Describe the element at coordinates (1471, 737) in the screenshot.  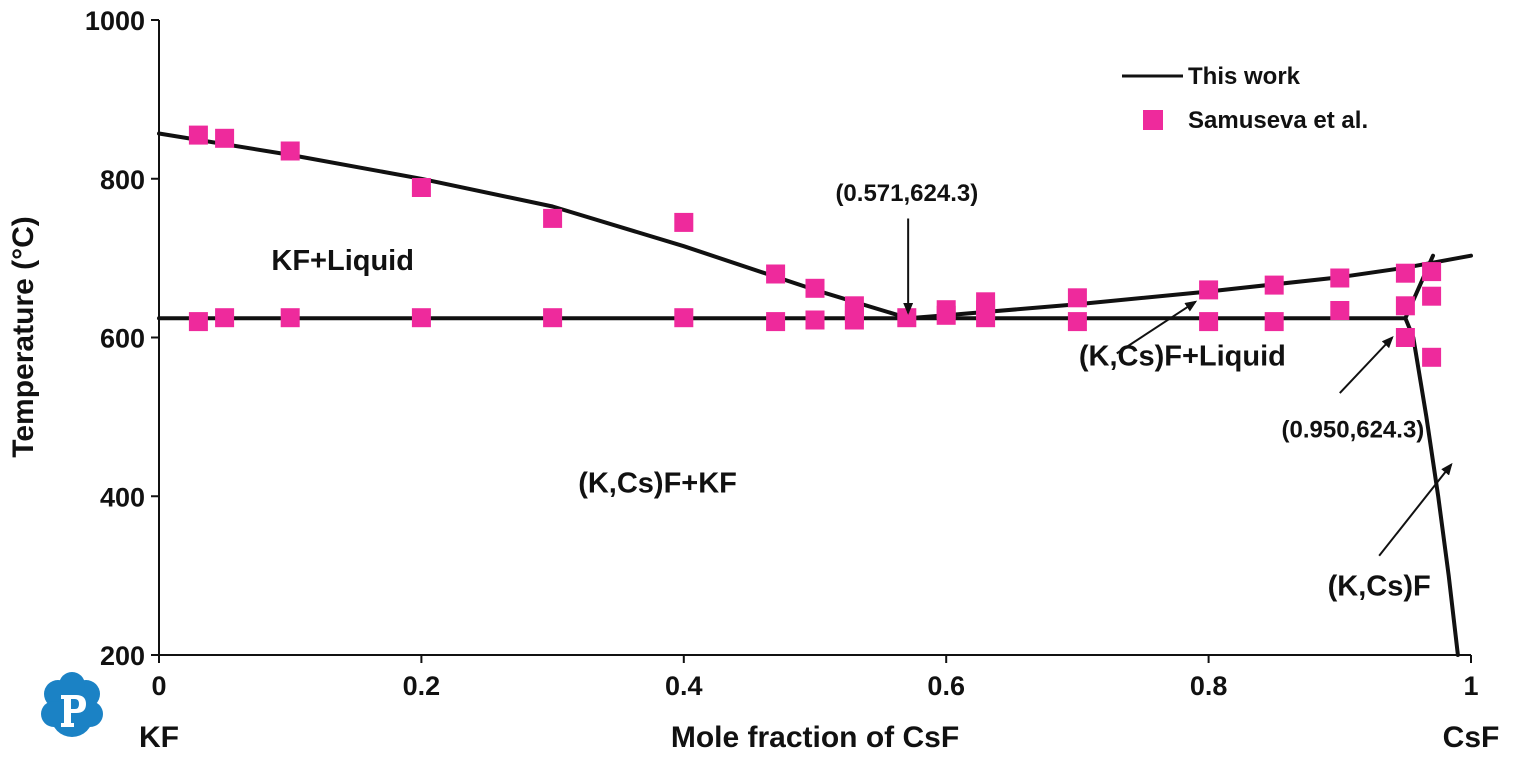
I see `x-end-label-csf: CsF` at that location.